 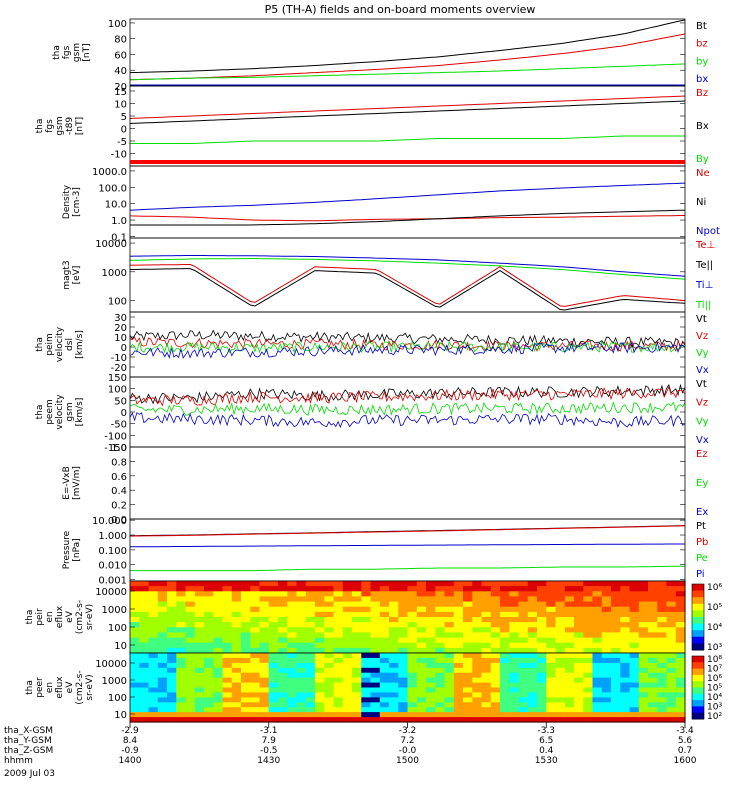 I want to click on panel-frame, so click(x=407, y=52).